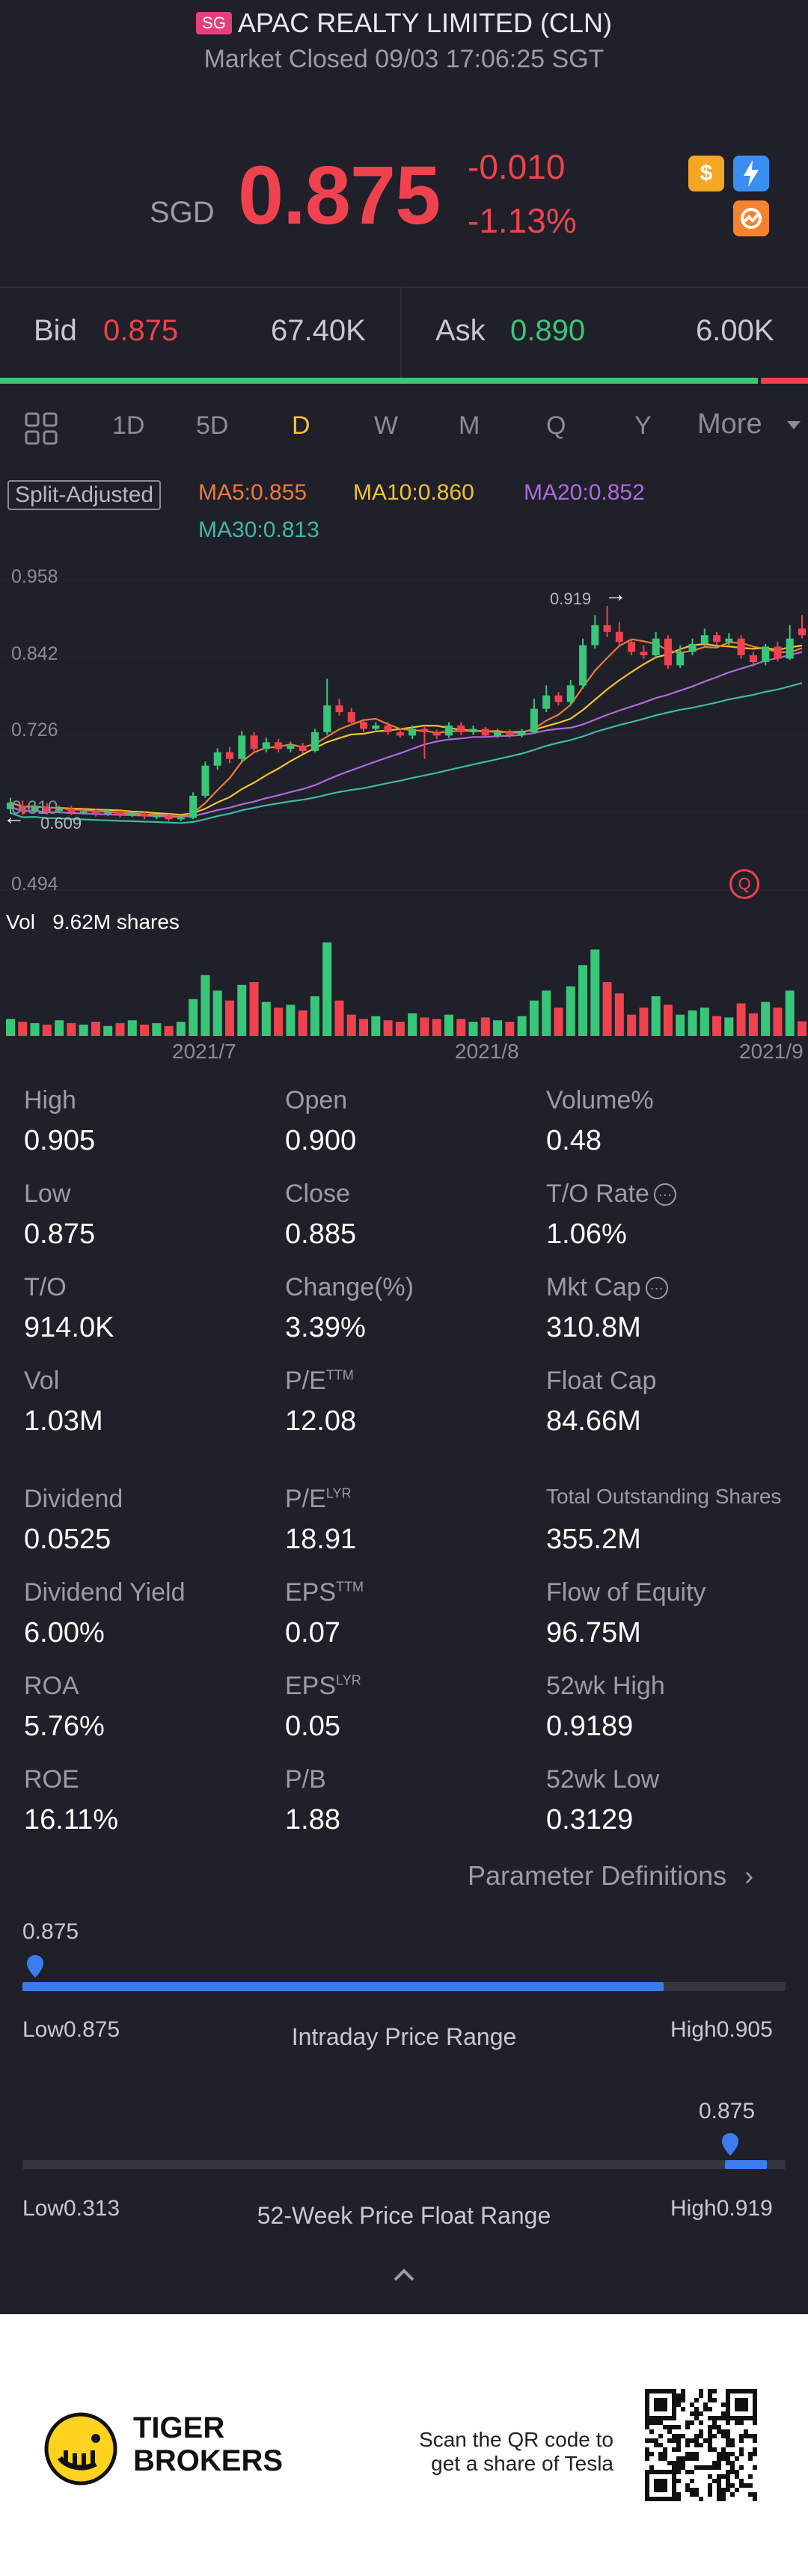  What do you see at coordinates (318, 330) in the screenshot?
I see `bid-size: 67.40K` at bounding box center [318, 330].